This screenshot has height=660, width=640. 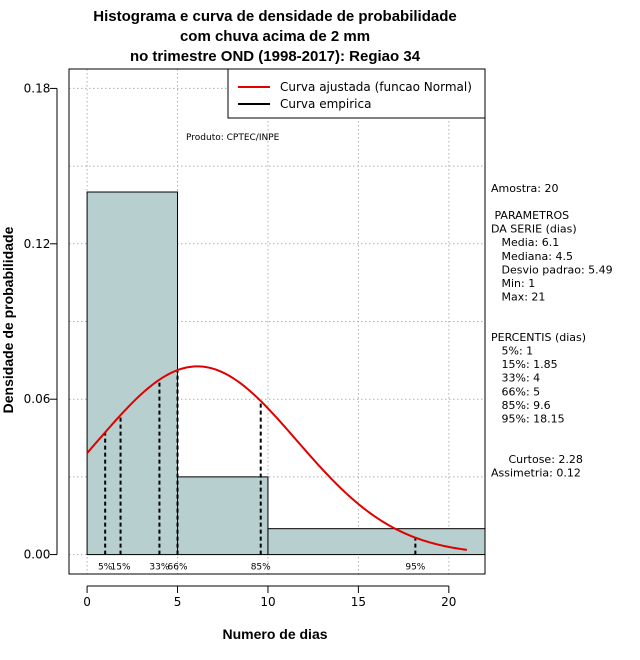 What do you see at coordinates (415, 568) in the screenshot?
I see `percentile-label: 95%` at bounding box center [415, 568].